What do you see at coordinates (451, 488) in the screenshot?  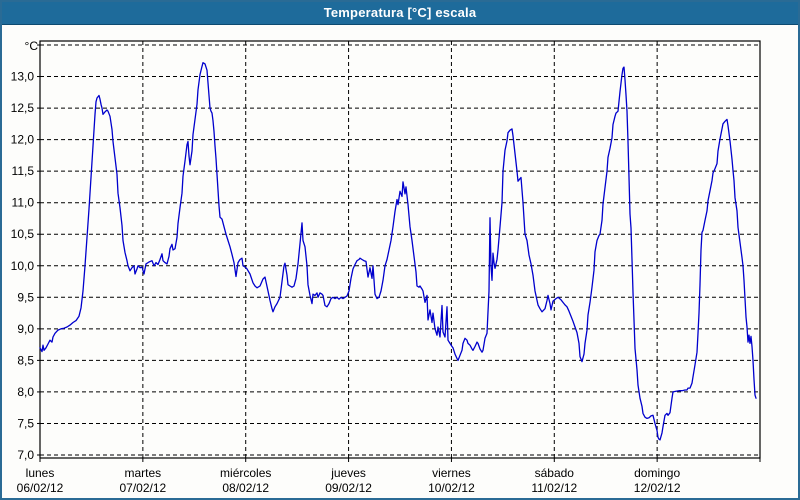 I see `date-label: 10/02/12` at bounding box center [451, 488].